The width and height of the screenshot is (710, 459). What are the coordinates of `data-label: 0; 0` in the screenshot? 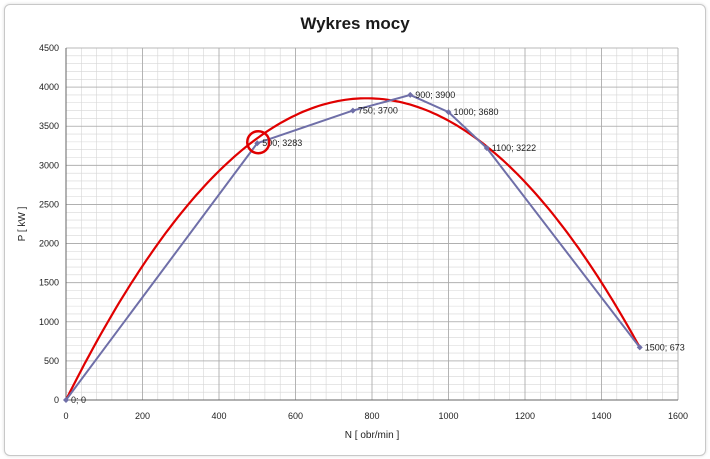 It's located at (78, 400).